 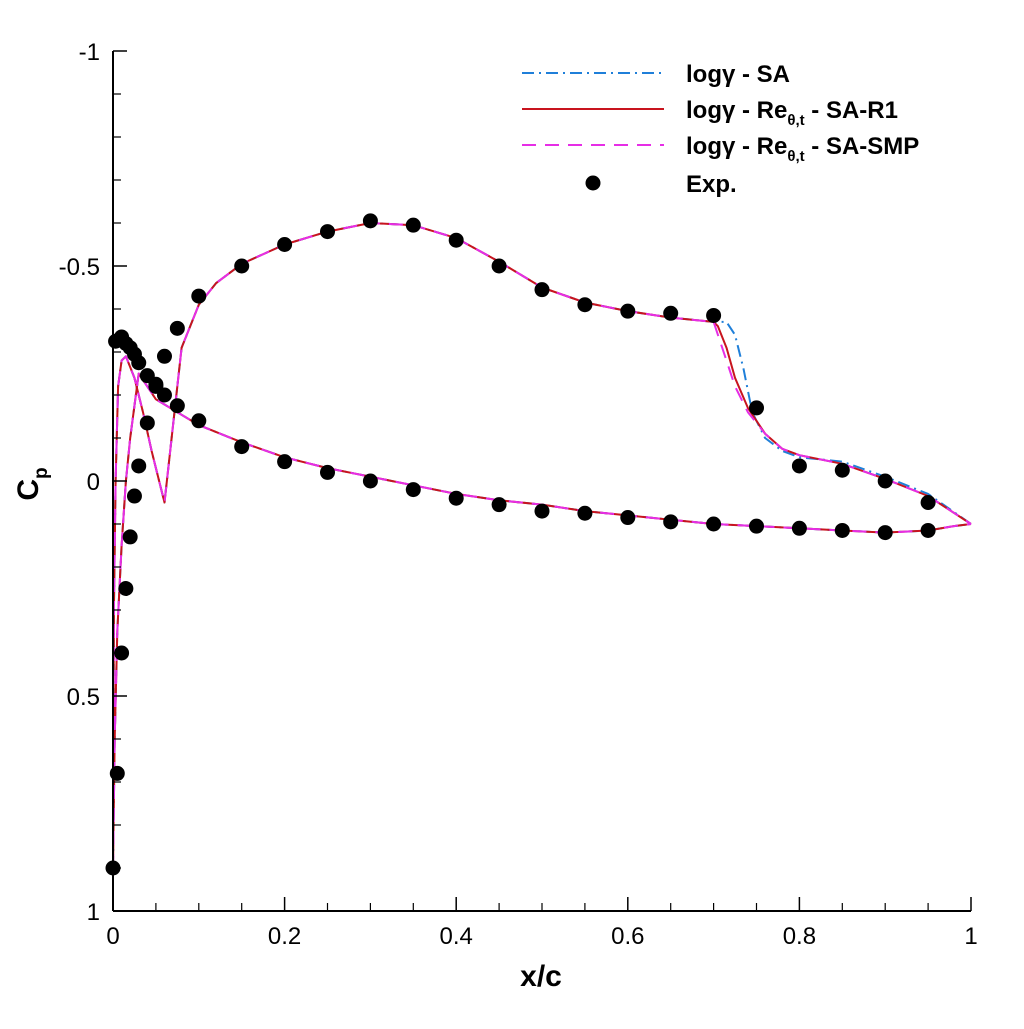 I want to click on y-tick-label: 0, so click(x=93, y=482).